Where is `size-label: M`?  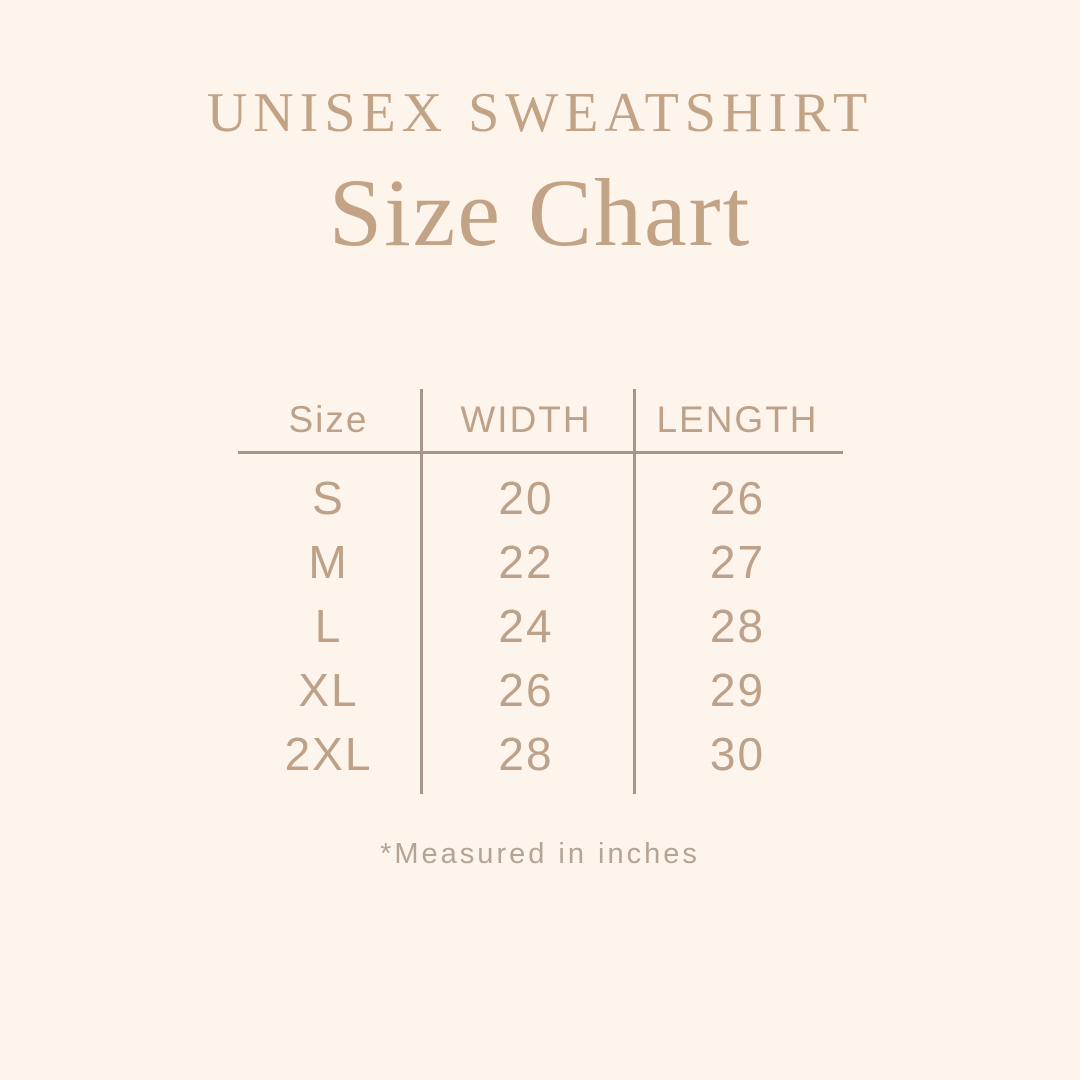
size-label: M is located at coordinates (328, 562).